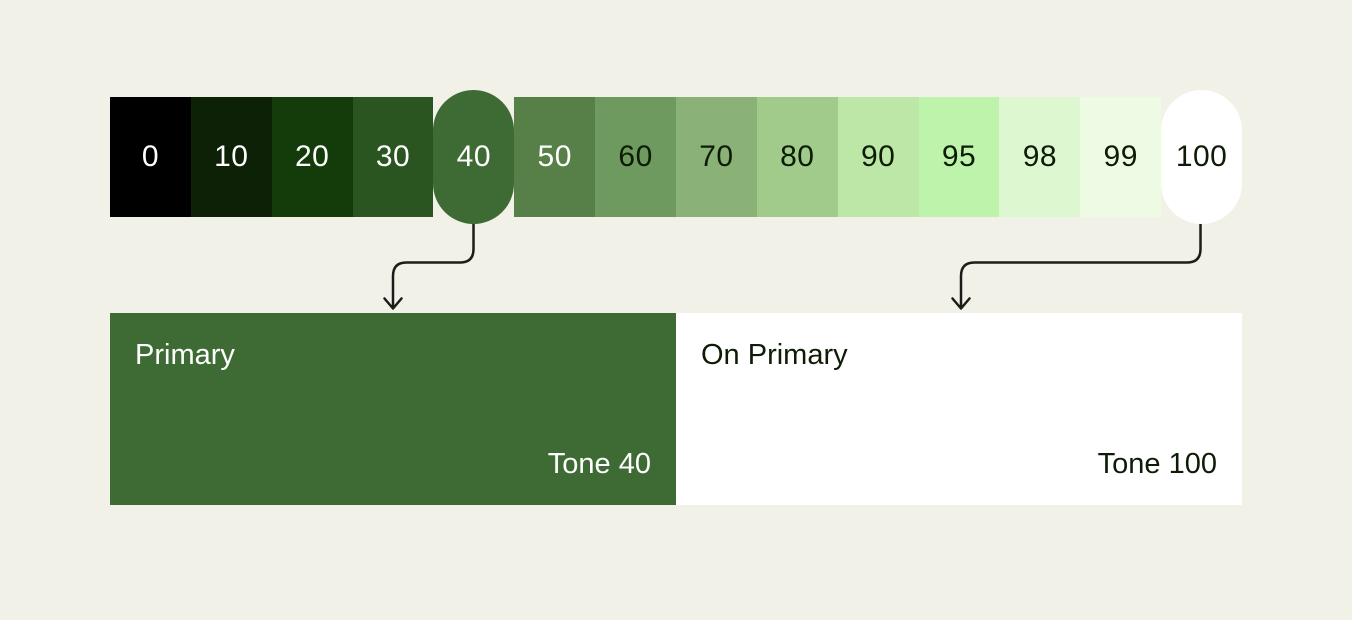  I want to click on tone-swatch-label: 70, so click(716, 156).